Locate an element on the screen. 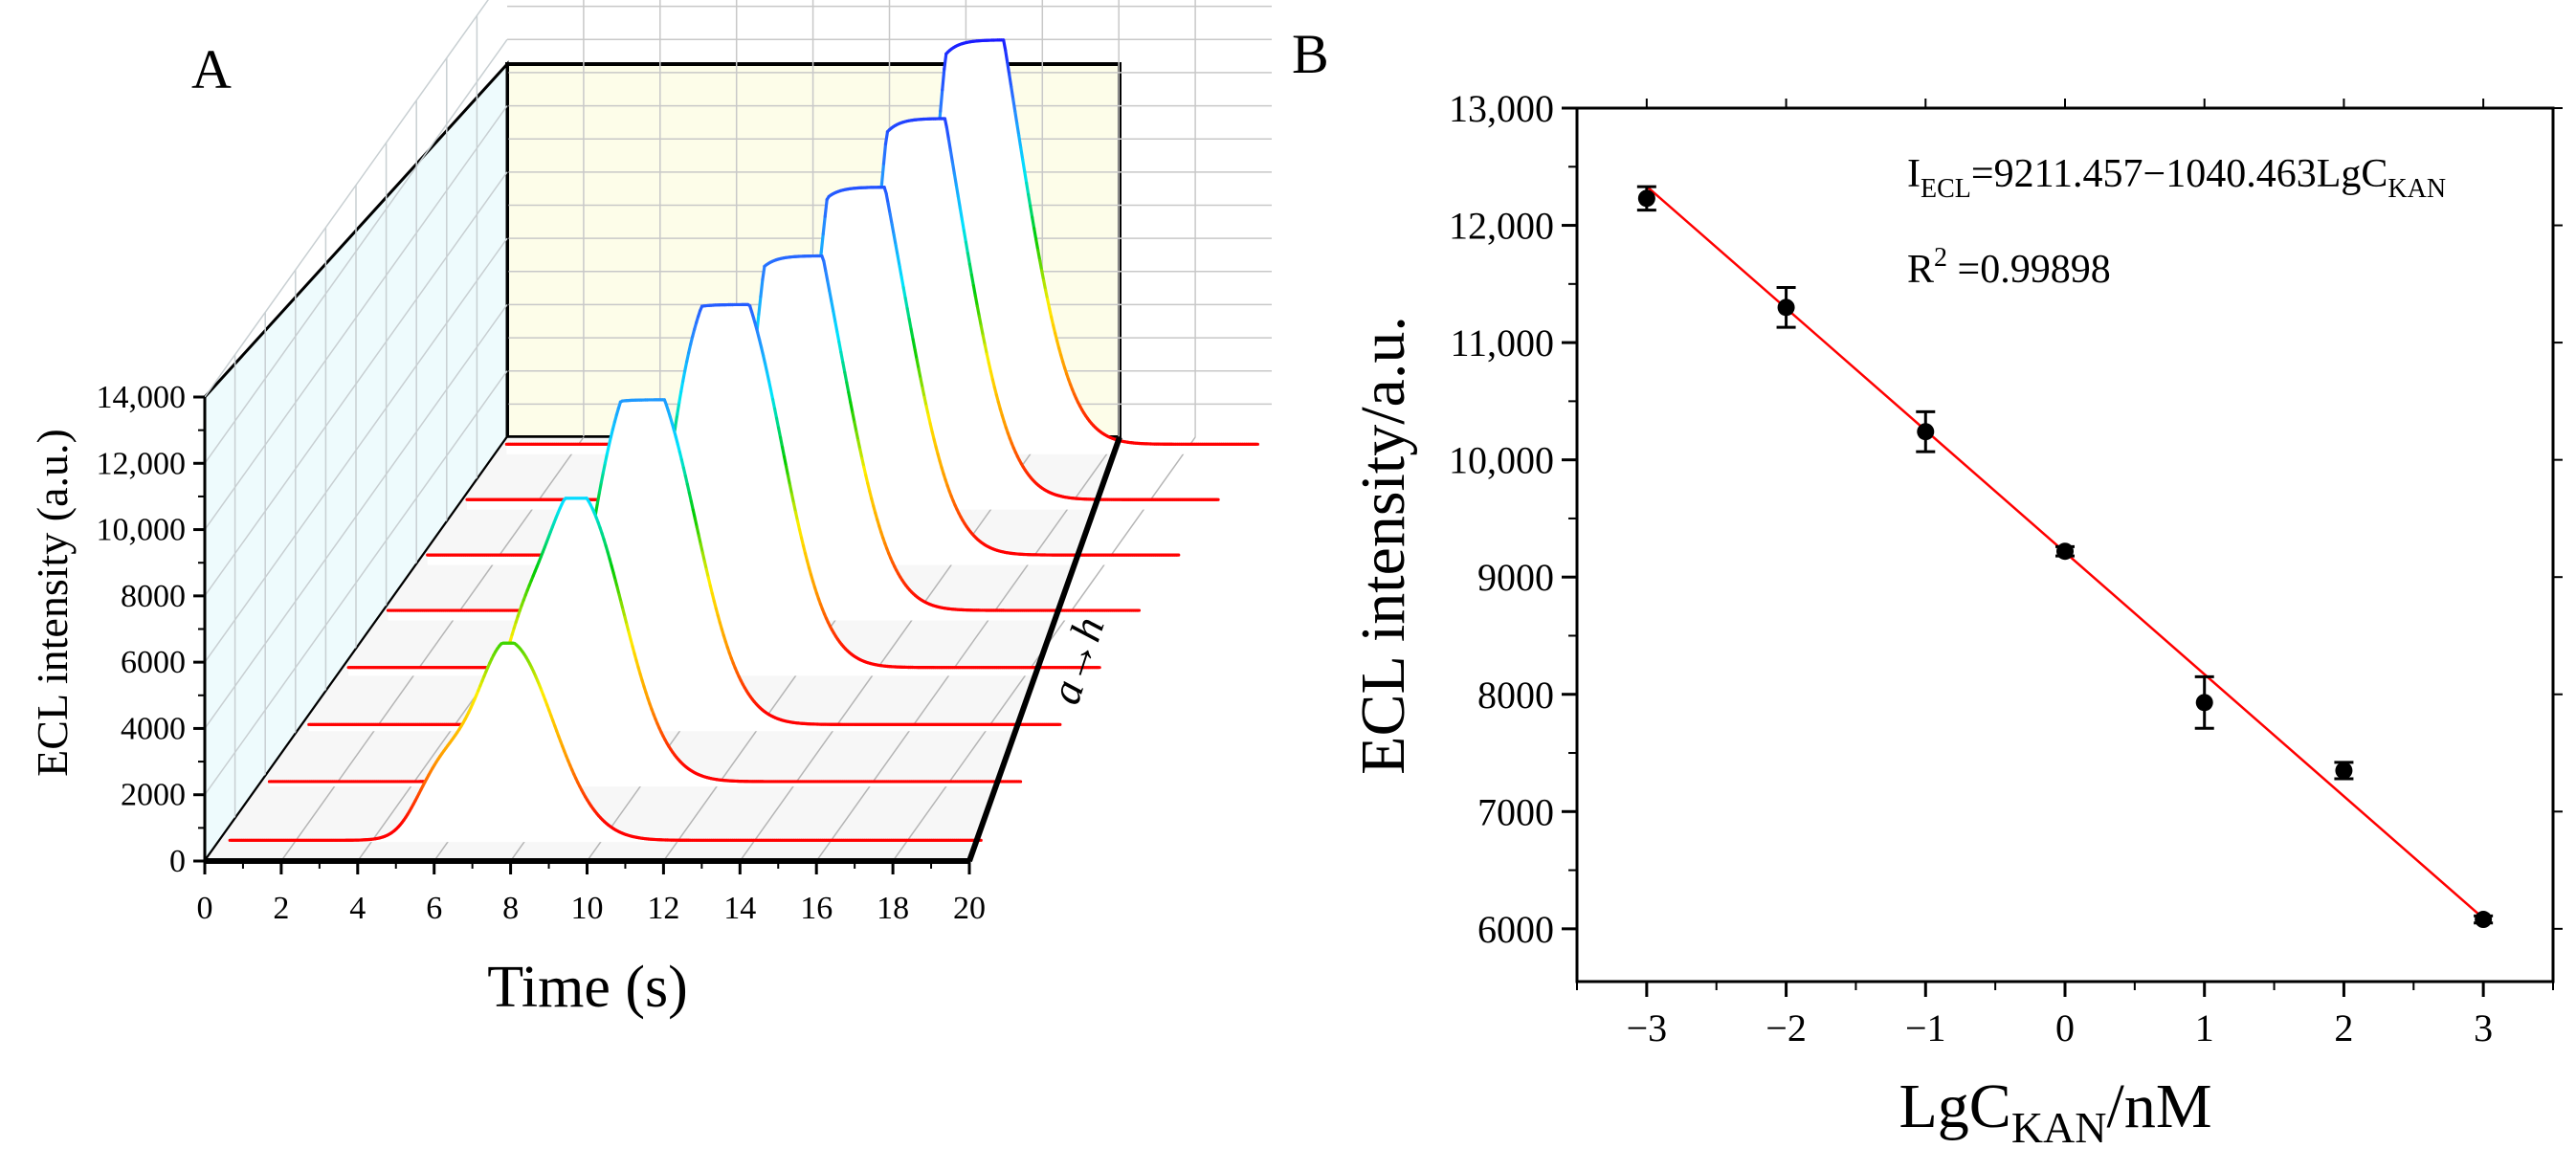 Image resolution: width=2576 pixels, height=1171 pixels. x-tick-label: 10 is located at coordinates (587, 908).